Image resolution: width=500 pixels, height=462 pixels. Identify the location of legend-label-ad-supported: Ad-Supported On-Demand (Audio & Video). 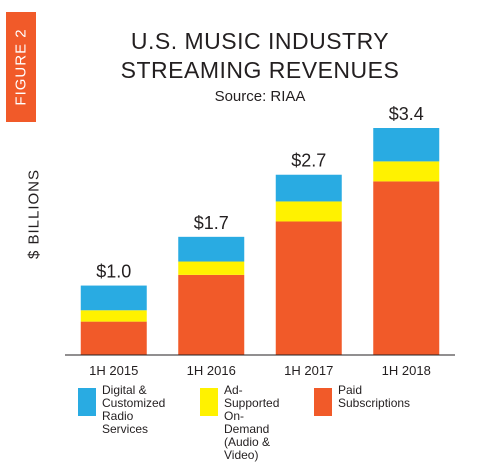
(252, 422).